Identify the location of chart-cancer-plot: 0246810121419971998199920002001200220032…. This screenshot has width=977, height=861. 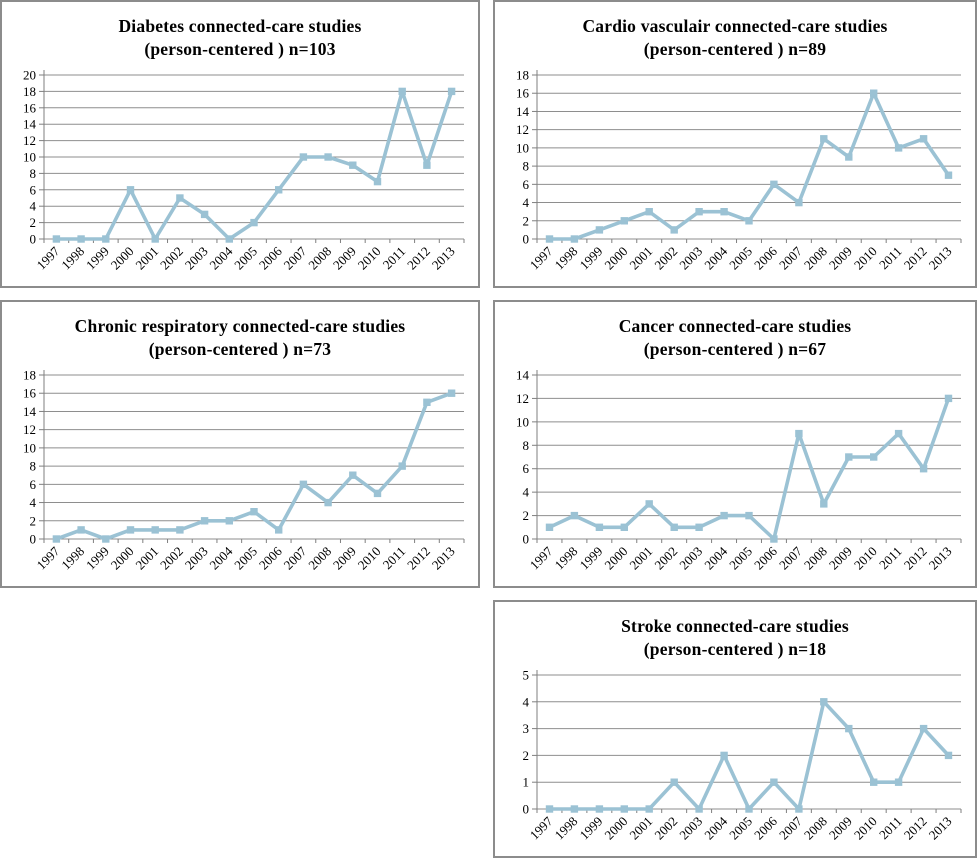
(739, 470).